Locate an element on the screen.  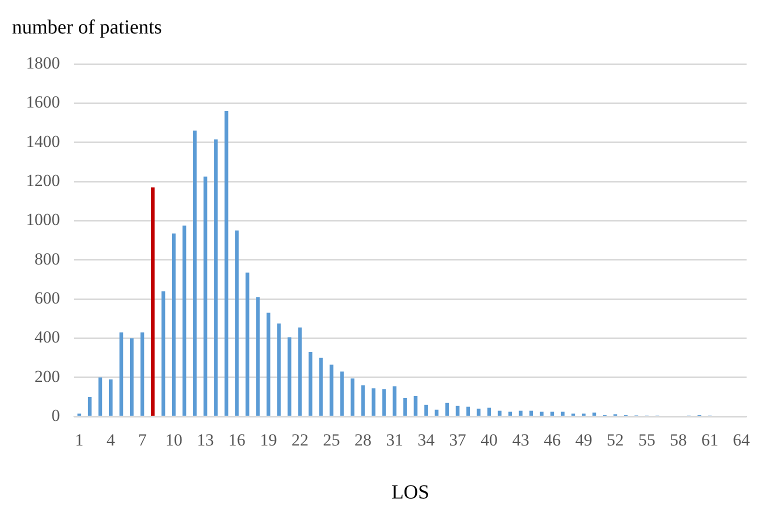
y-tick-label: 400 is located at coordinates (47, 337).